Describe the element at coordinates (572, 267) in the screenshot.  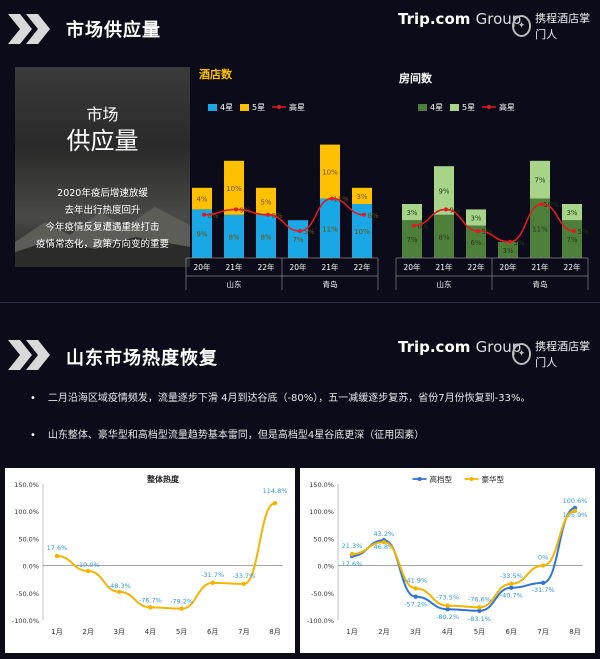
I see `x-tick-label: 22年` at that location.